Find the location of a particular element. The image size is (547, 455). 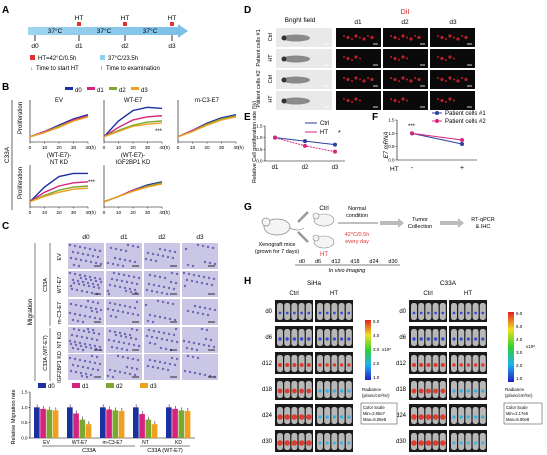

migration-image-bg is located at coordinates (124, 367).